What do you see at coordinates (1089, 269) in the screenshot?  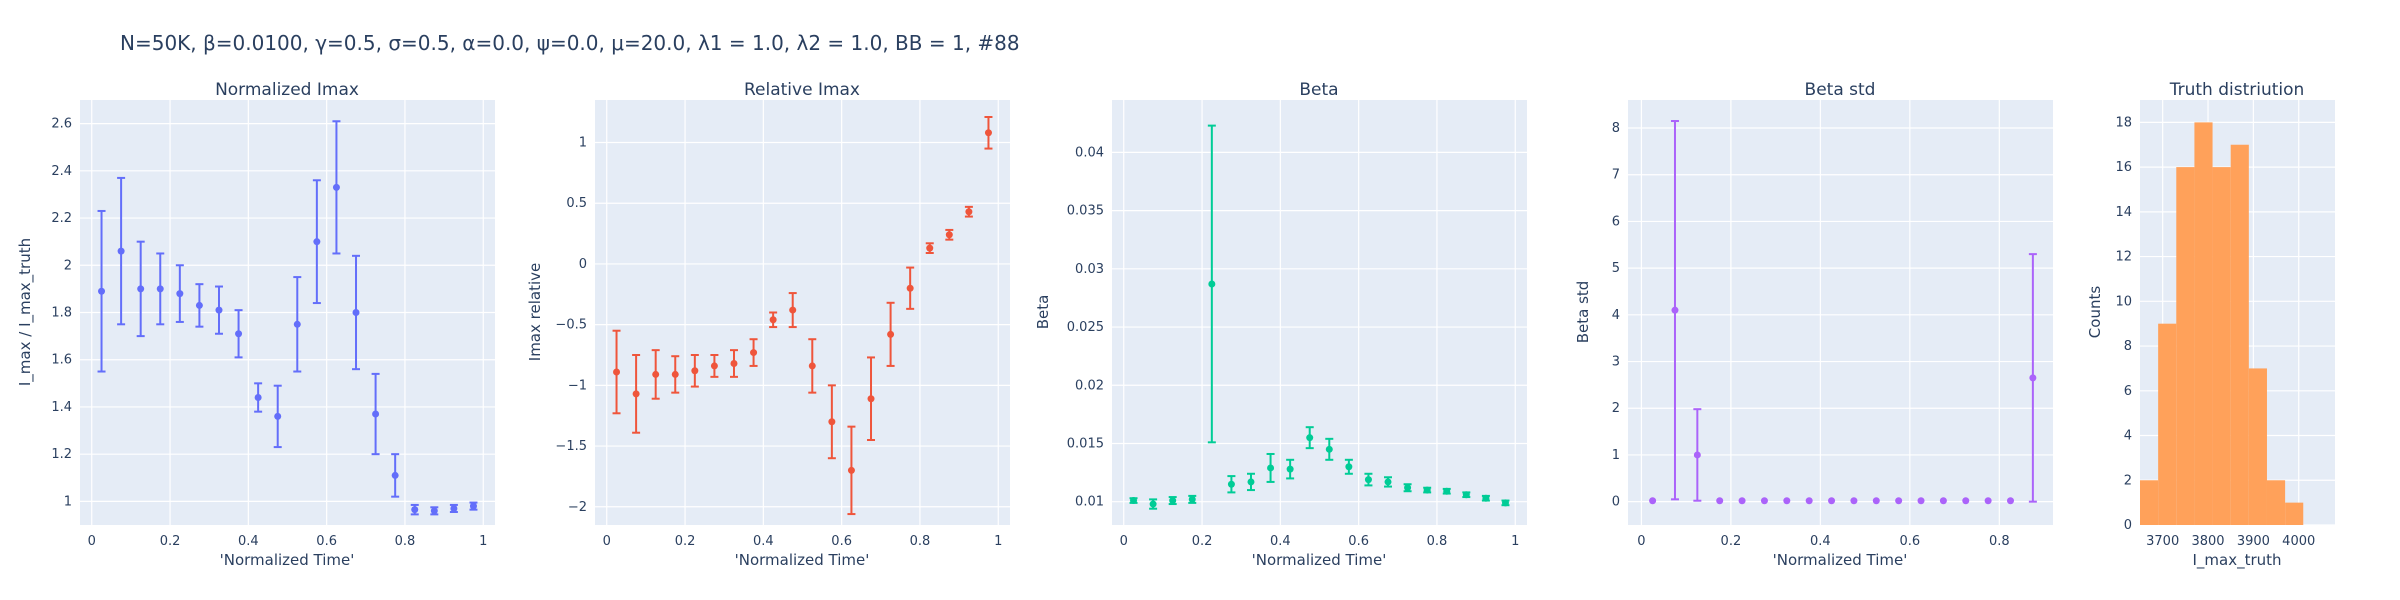 I see `y-tick-label: 0.03` at bounding box center [1089, 269].